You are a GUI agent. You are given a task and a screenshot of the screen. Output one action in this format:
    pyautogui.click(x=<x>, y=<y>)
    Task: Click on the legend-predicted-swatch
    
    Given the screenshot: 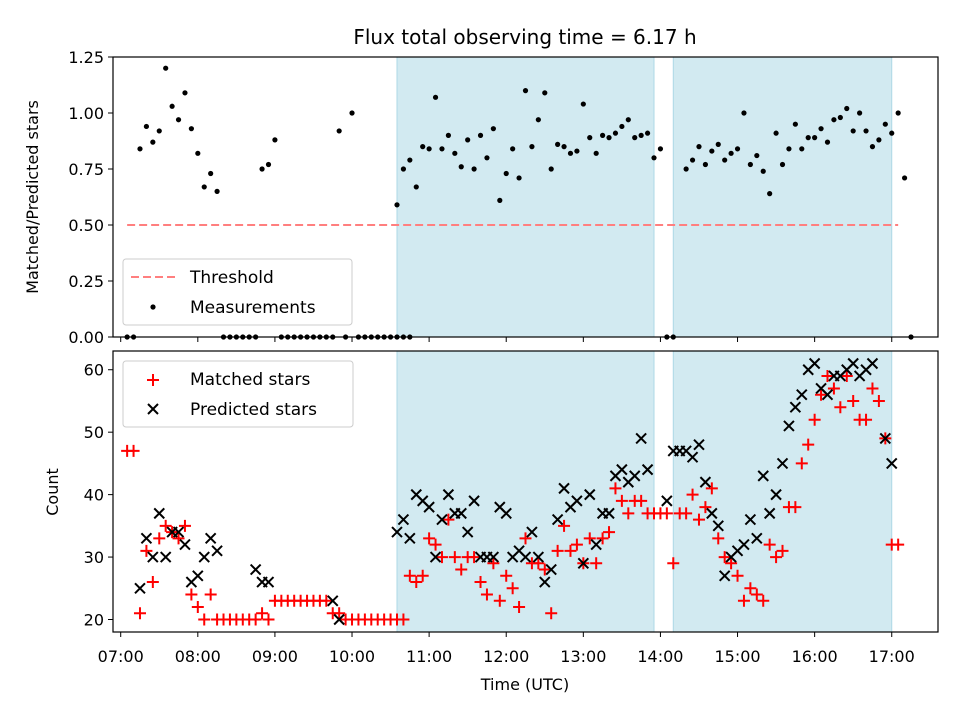 What is the action you would take?
    pyautogui.click(x=153, y=409)
    